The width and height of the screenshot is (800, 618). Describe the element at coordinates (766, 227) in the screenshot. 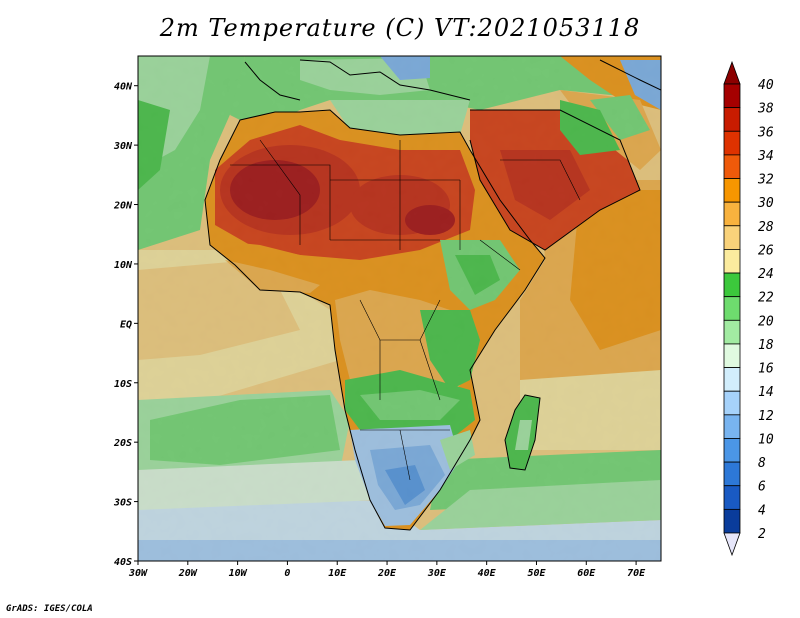

I see `colorbar-label: 28` at that location.